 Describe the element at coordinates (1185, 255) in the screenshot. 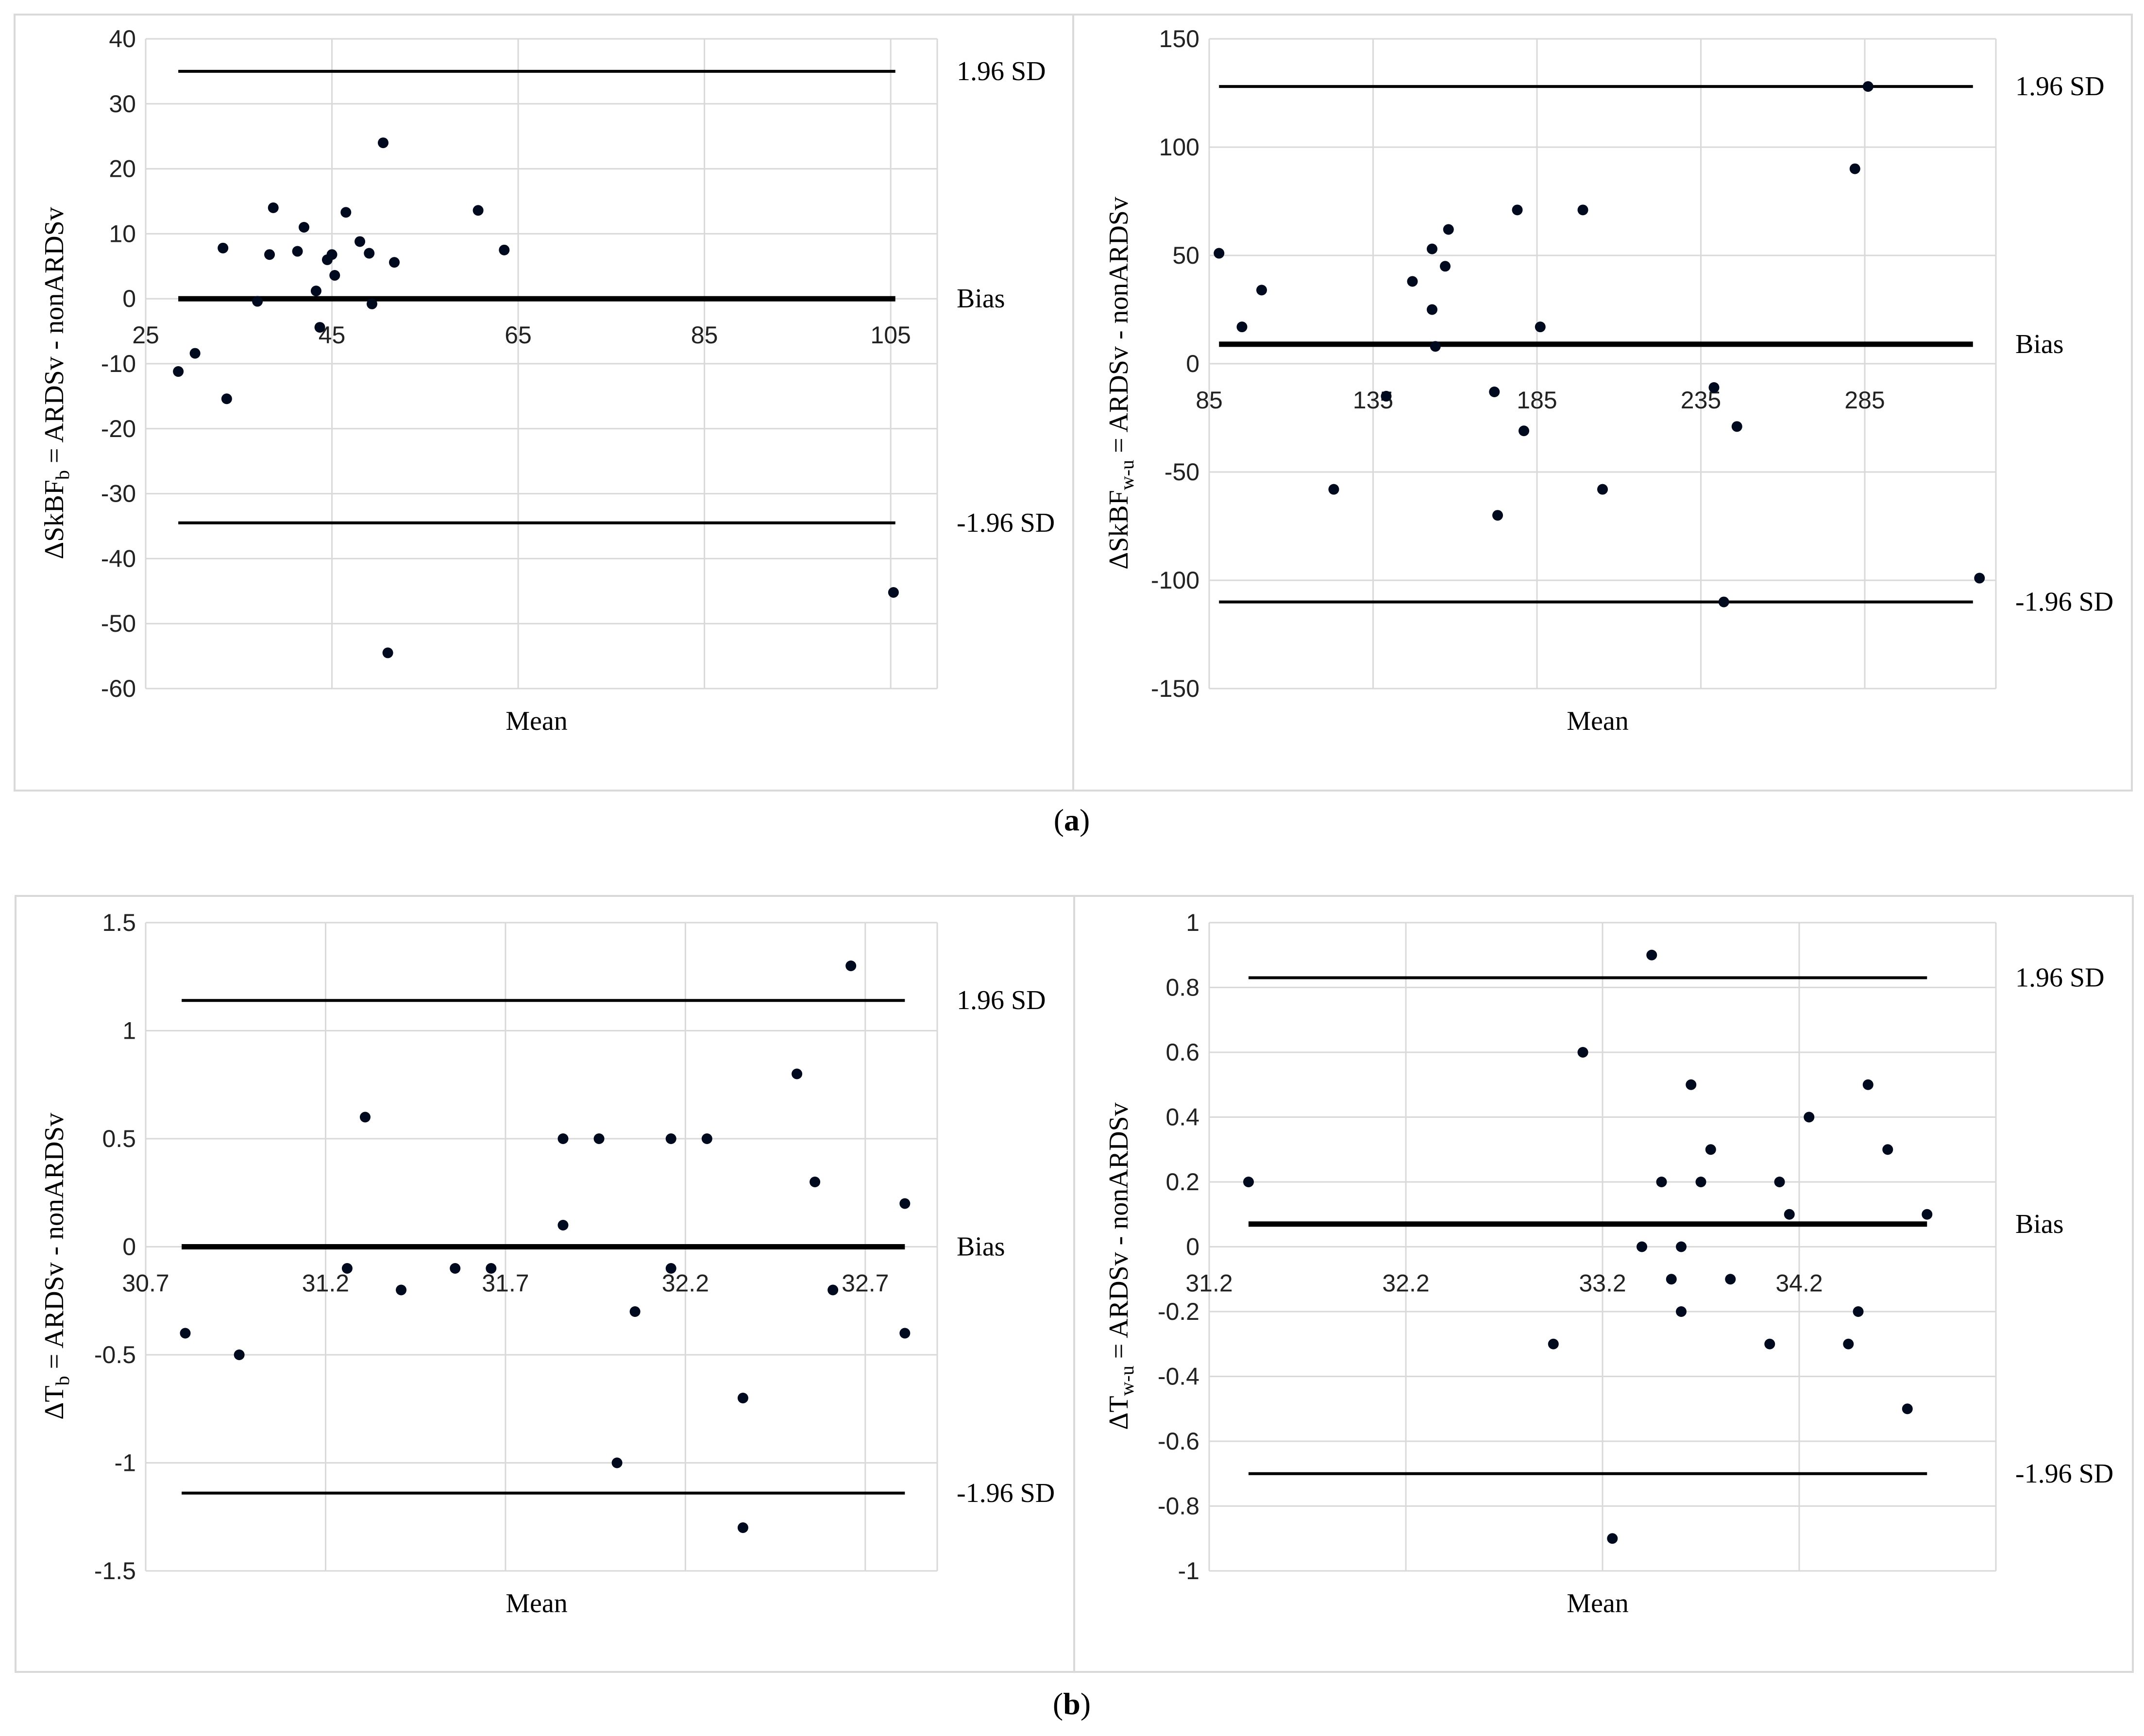

I see `y-tick-label: 50` at that location.